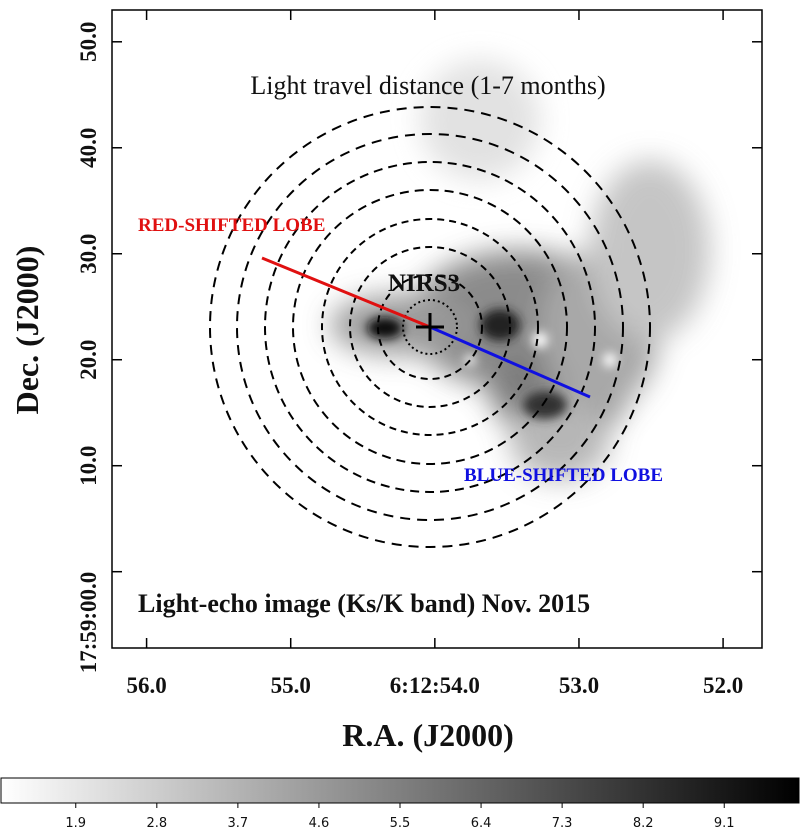 This screenshot has height=838, width=800. I want to click on blue-lobe-label: BLUE-SHIFTED LOBE, so click(563, 475).